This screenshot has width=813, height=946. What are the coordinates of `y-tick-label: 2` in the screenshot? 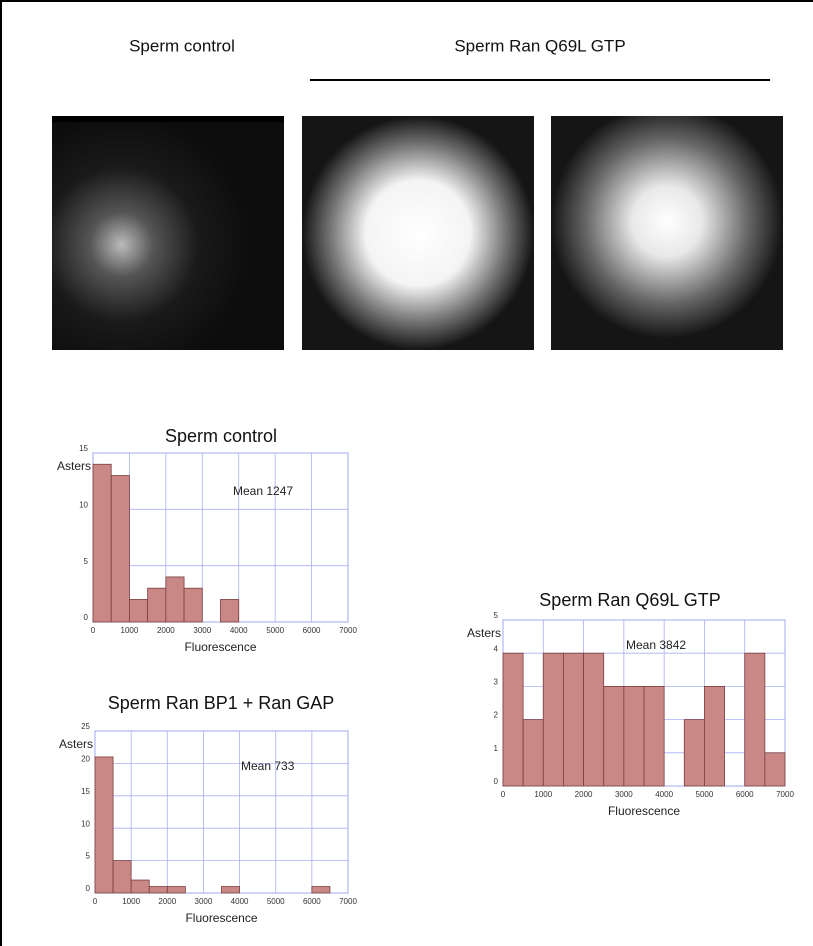 It's located at (496, 715).